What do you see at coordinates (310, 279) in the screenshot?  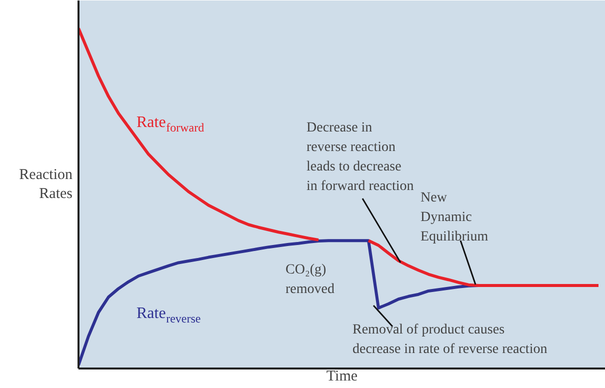 I see `annotation: CO₂(g) removed` at bounding box center [310, 279].